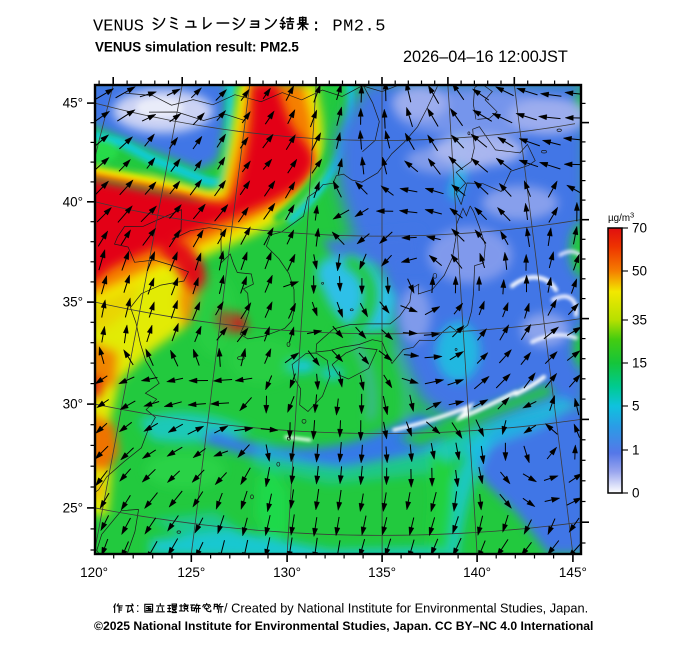 The image size is (700, 649). What do you see at coordinates (197, 47) in the screenshot?
I see `svg-text: VENUS simulation result: PM2.5` at bounding box center [197, 47].